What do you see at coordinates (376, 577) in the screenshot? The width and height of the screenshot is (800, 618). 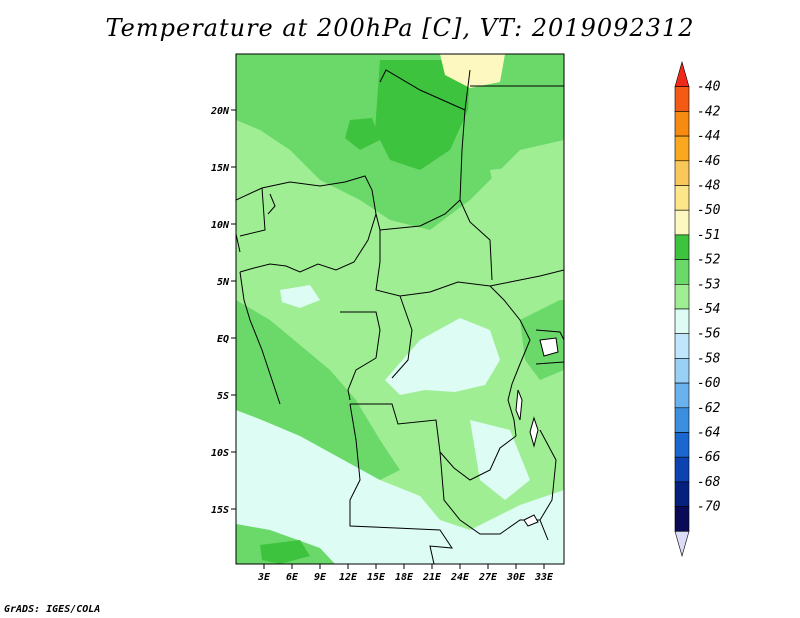 I see `lon-label: 15E` at bounding box center [376, 577].